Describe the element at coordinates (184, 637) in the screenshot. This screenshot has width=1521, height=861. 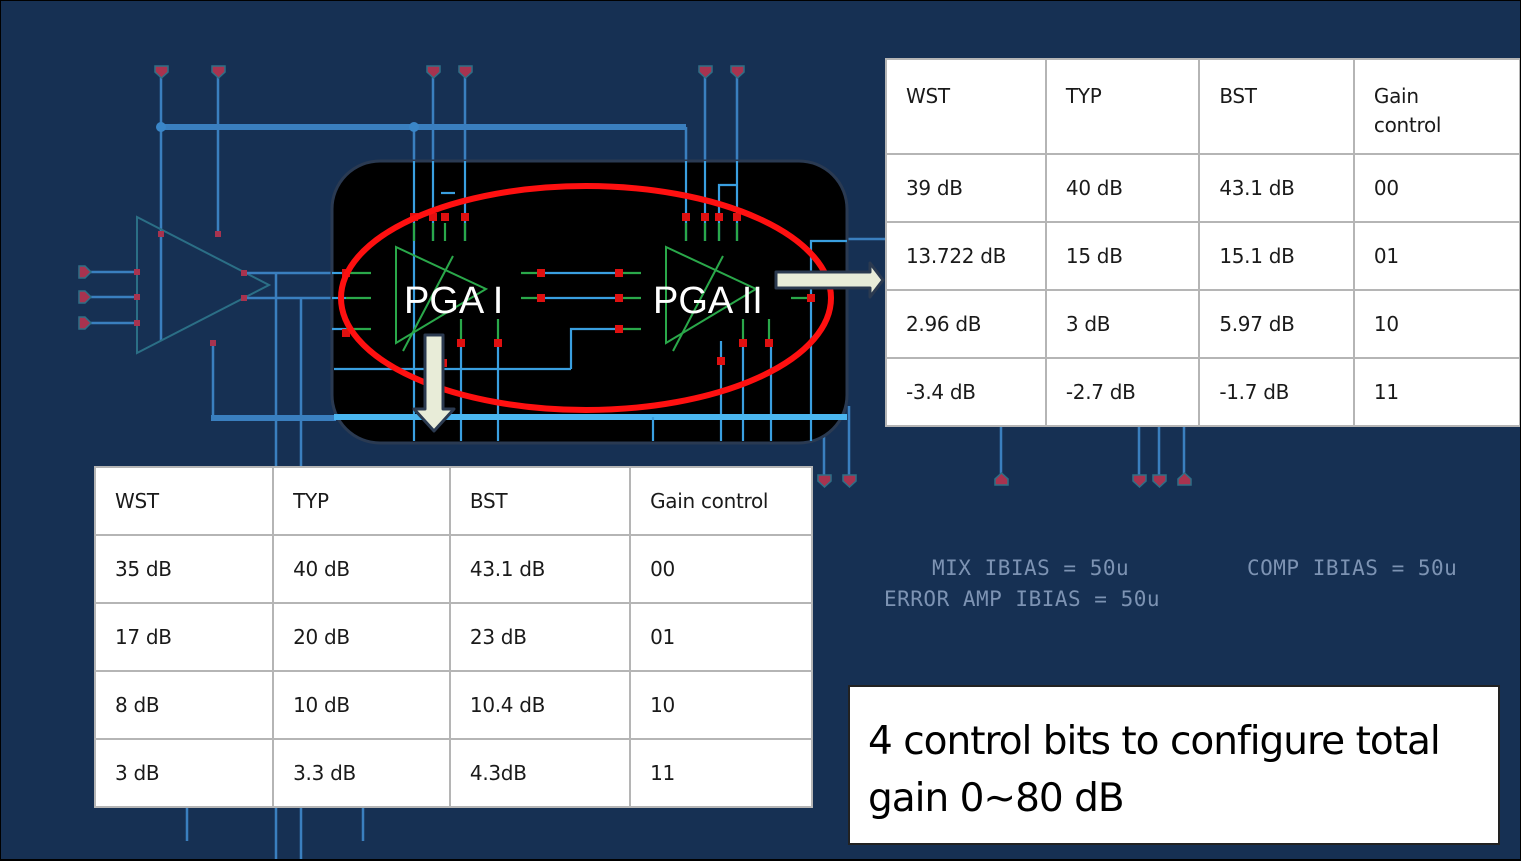
I see `cell-wst: 17 dB` at that location.